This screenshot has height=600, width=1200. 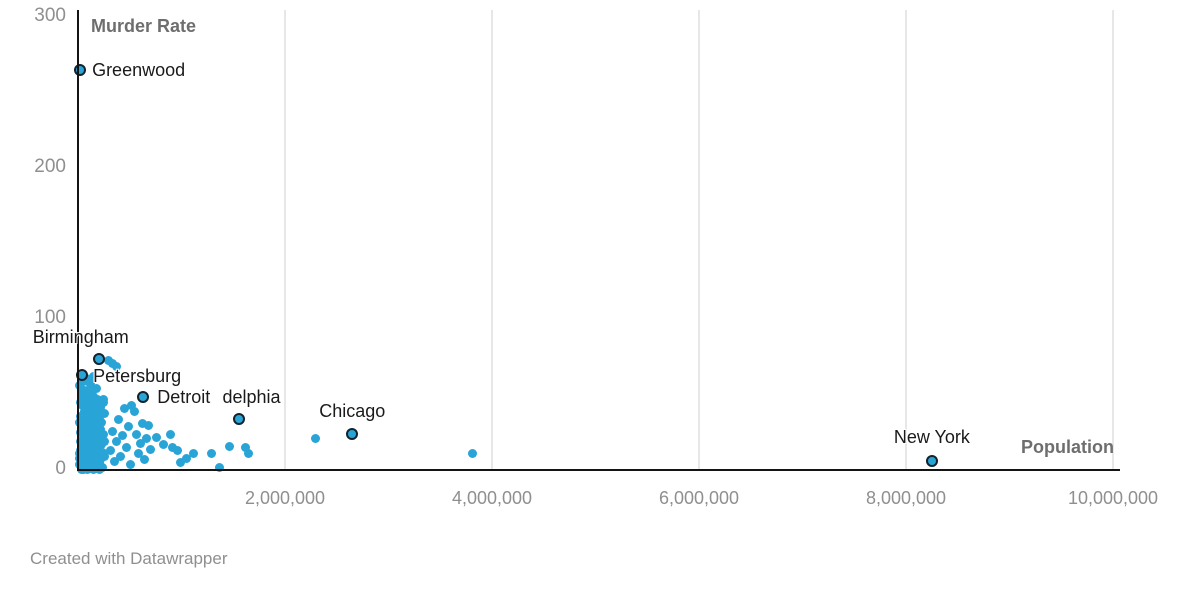 What do you see at coordinates (285, 498) in the screenshot?
I see `x-tick-label: 2,000,000` at bounding box center [285, 498].